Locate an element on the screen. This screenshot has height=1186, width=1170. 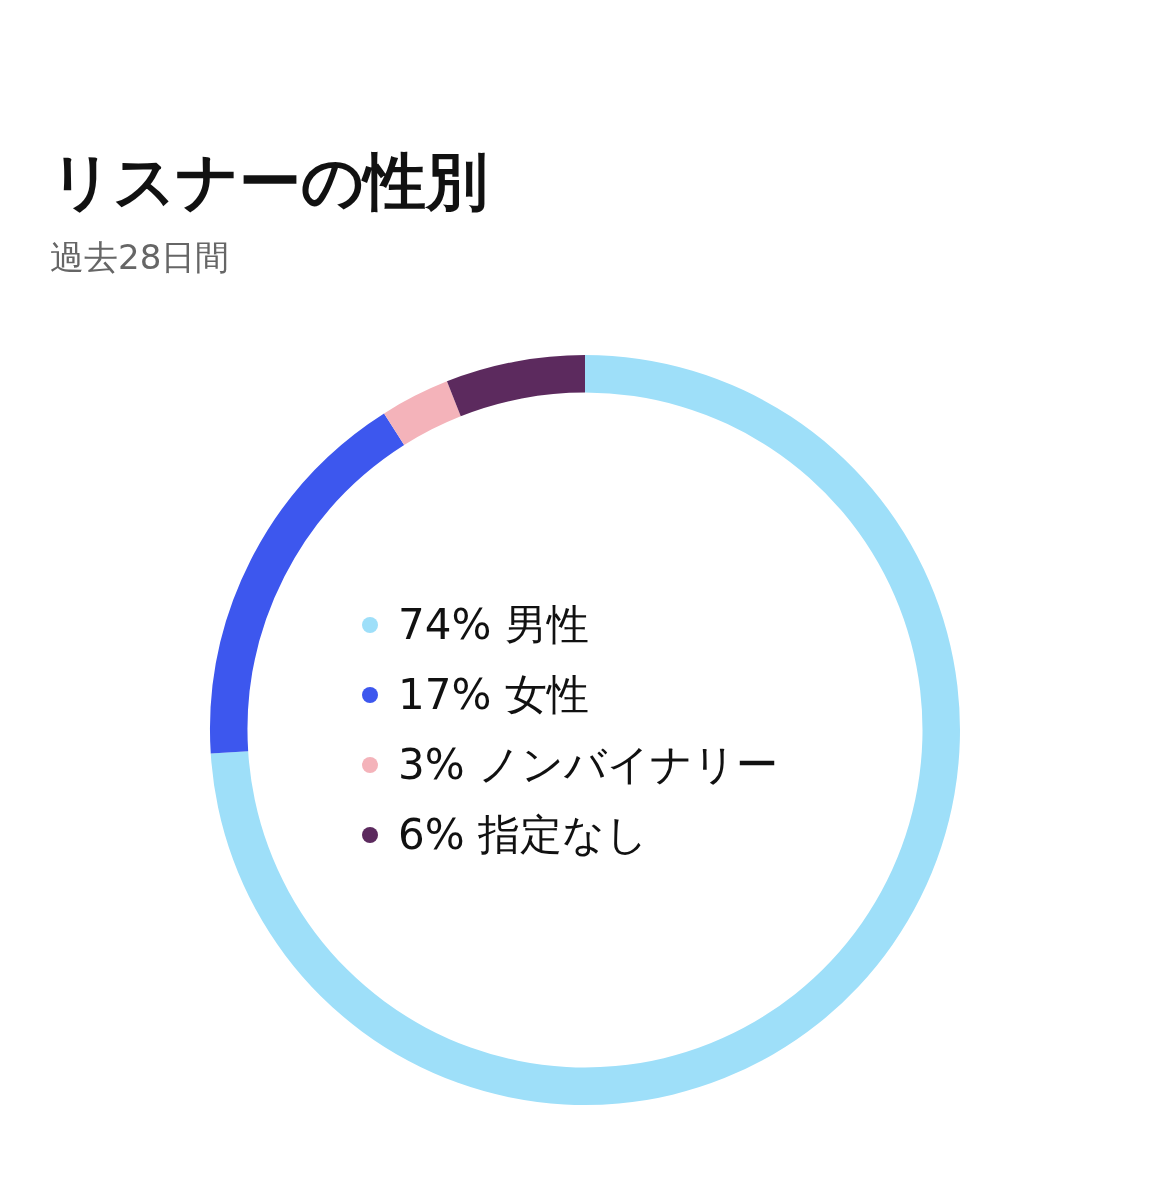
chart-title: リスナーの性別 is located at coordinates (269, 182).